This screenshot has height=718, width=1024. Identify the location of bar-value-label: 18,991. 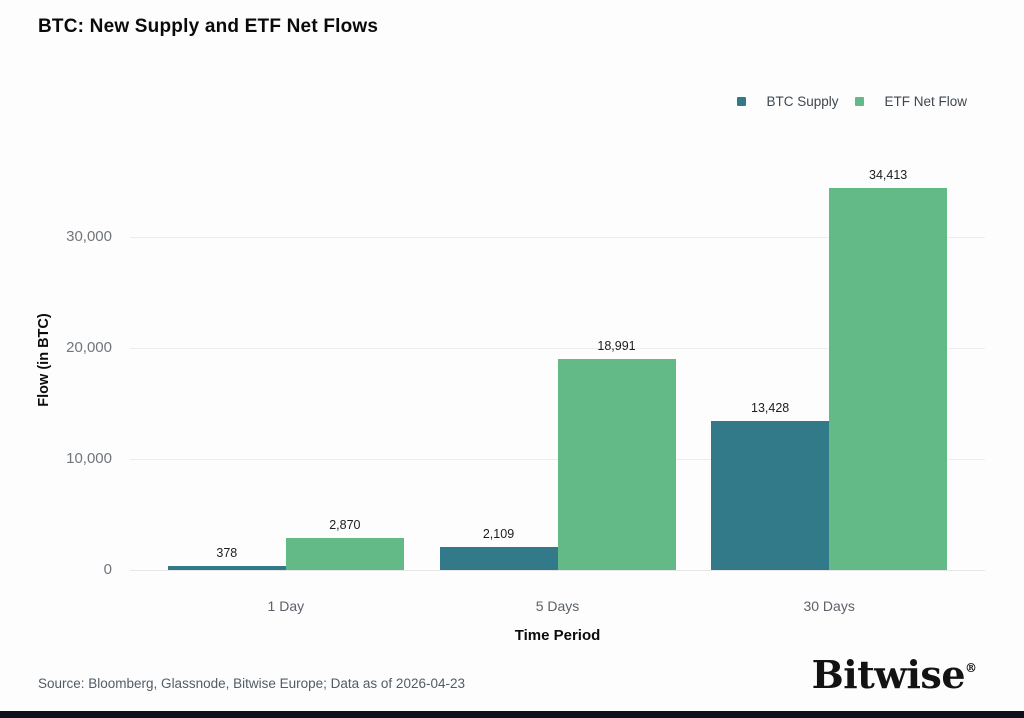
(616, 346).